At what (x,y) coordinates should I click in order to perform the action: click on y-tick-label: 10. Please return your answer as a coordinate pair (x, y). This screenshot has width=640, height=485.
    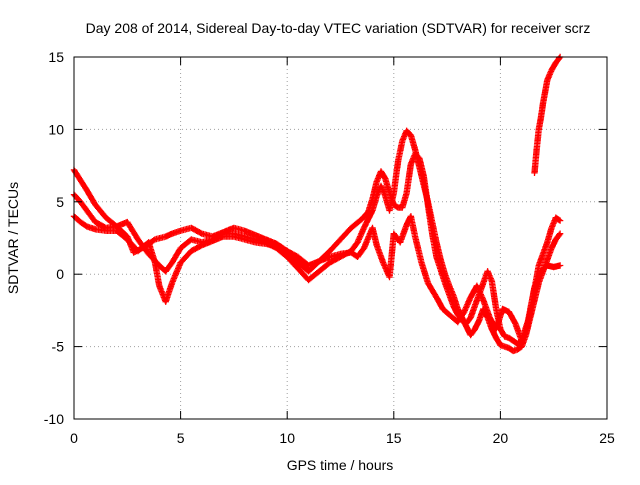
    Looking at the image, I should click on (56, 129).